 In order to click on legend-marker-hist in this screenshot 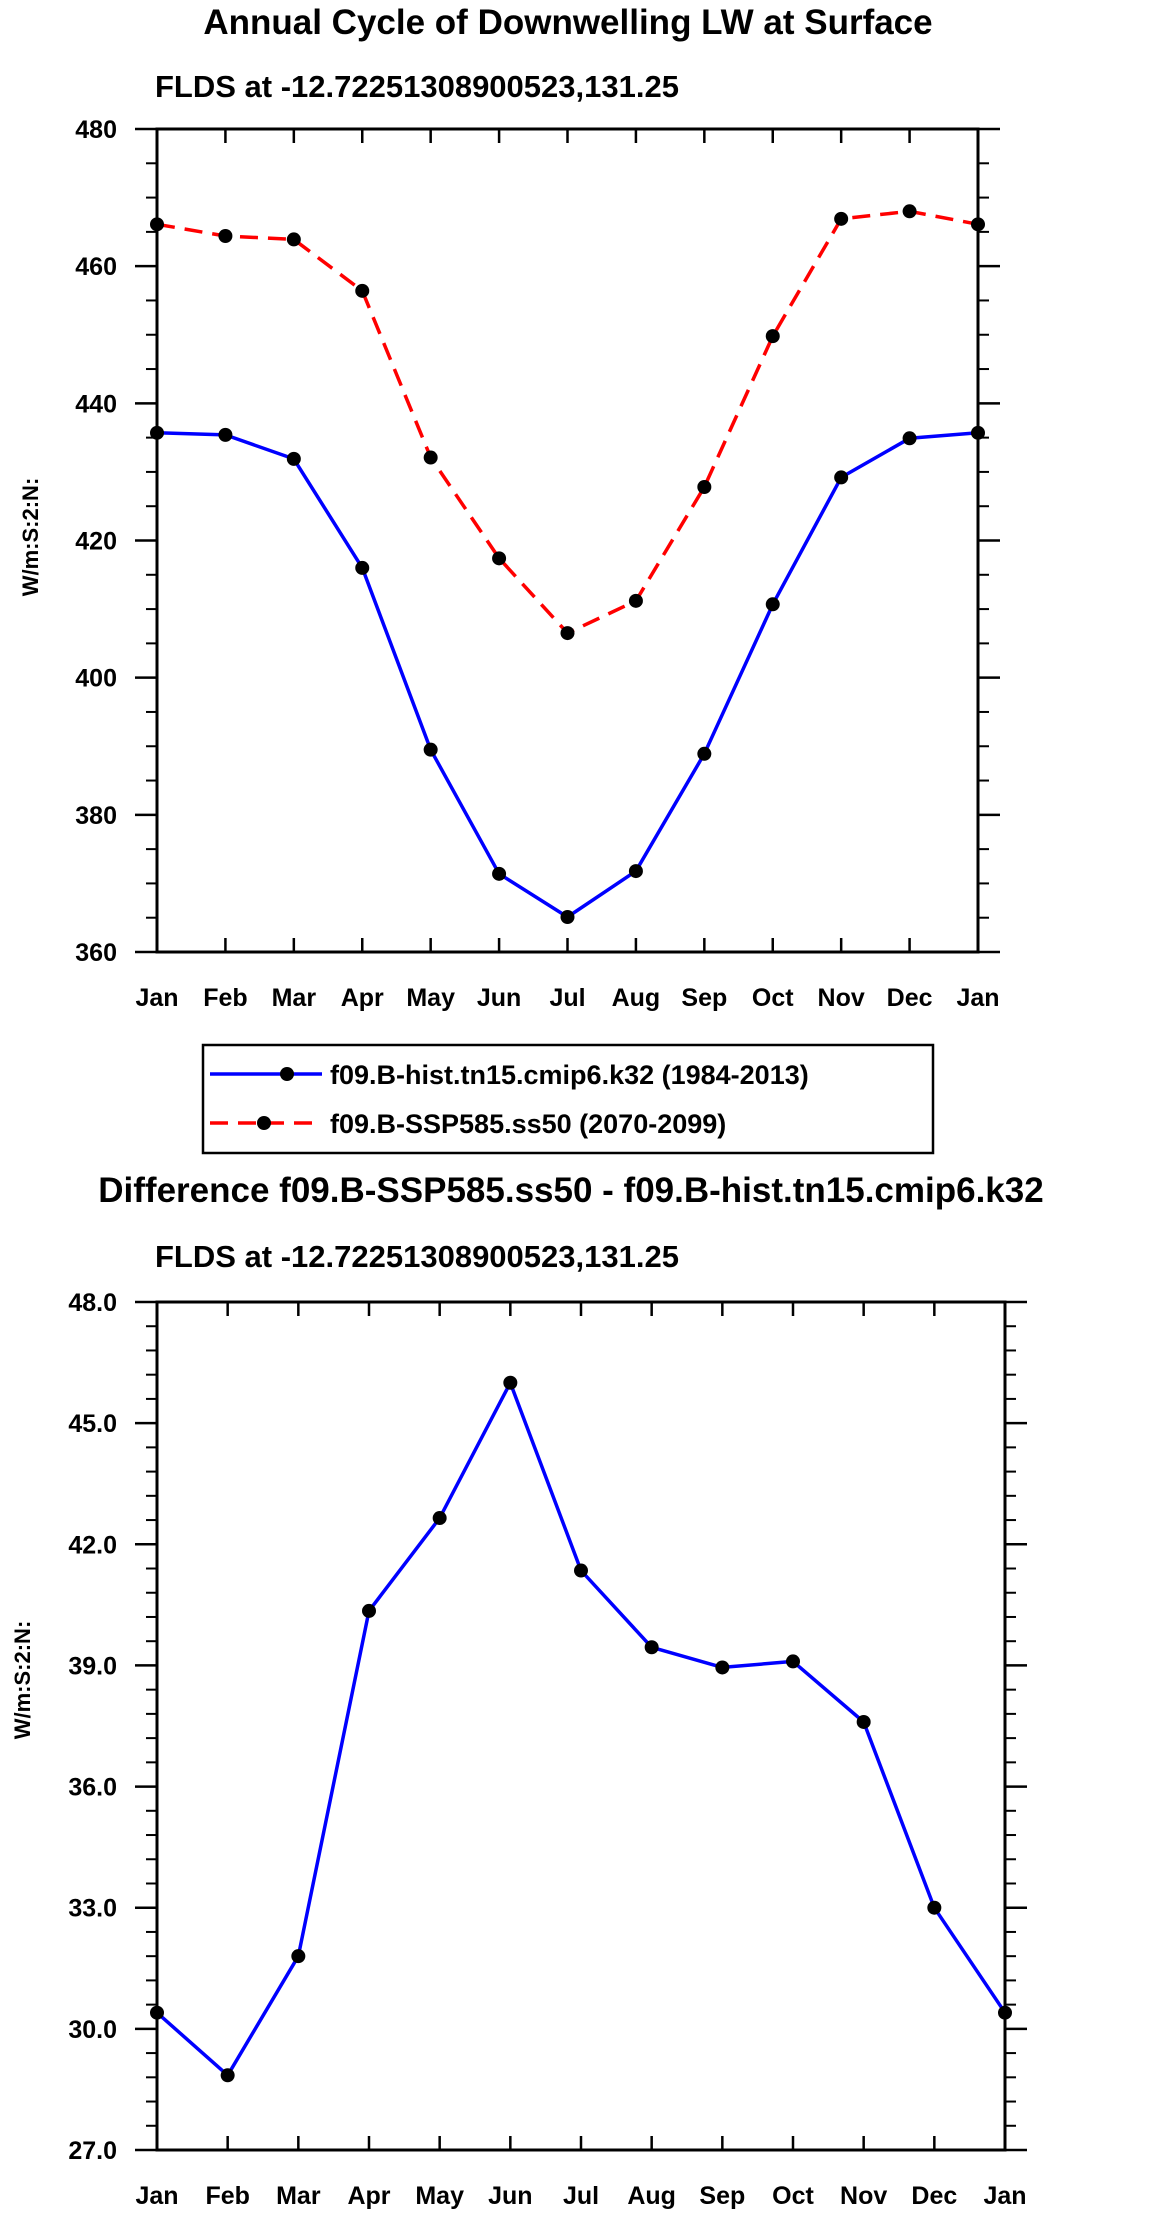, I will do `click(287, 1074)`.